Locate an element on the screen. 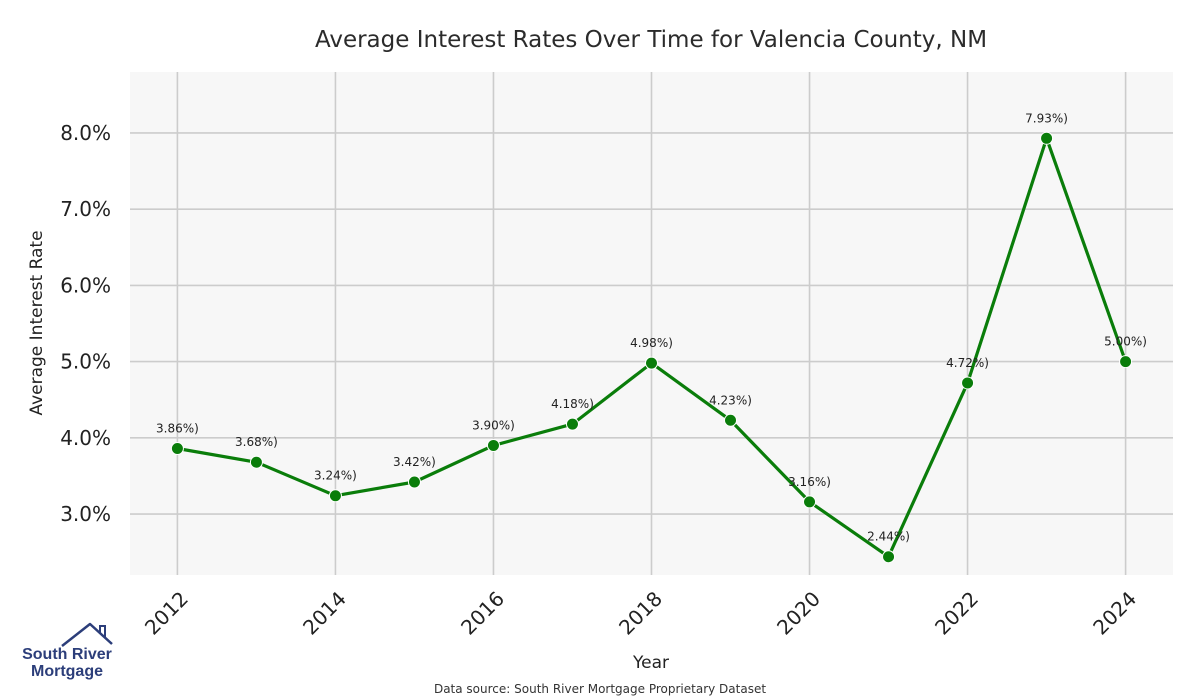  company-logo: South River Mortgage is located at coordinates (67, 651).